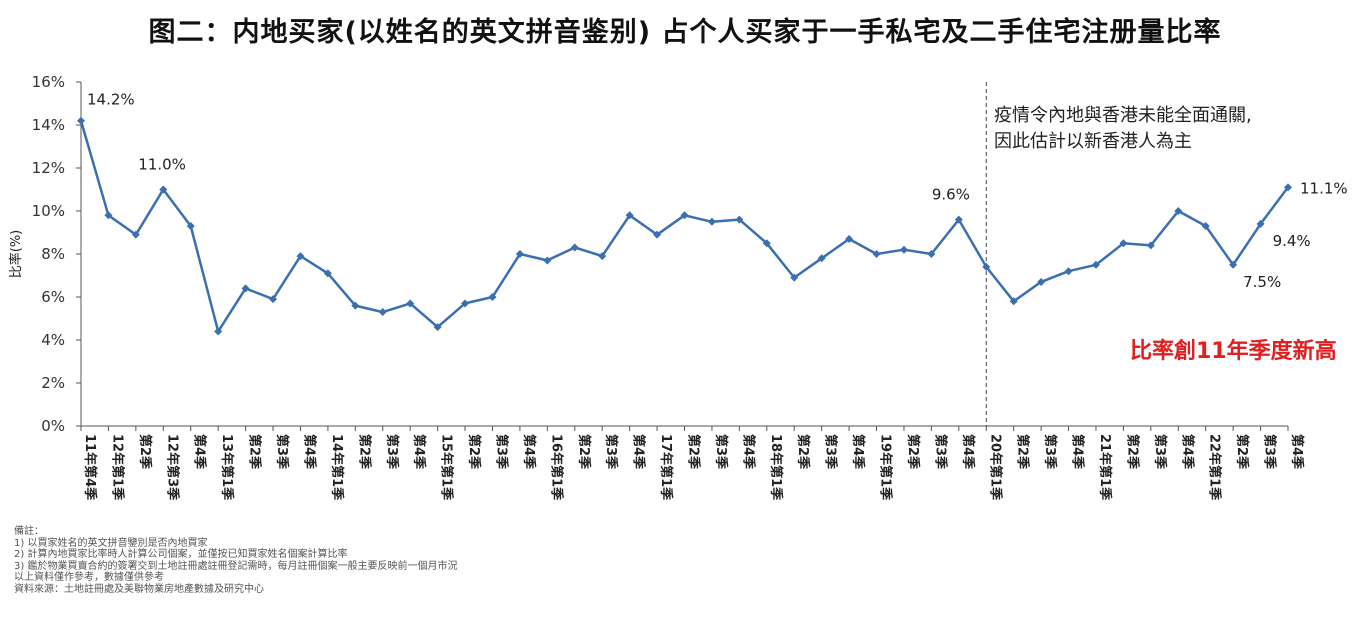 This screenshot has width=1370, height=622. What do you see at coordinates (995, 467) in the screenshot?
I see `x-tick-label: 20年第1季` at bounding box center [995, 467].